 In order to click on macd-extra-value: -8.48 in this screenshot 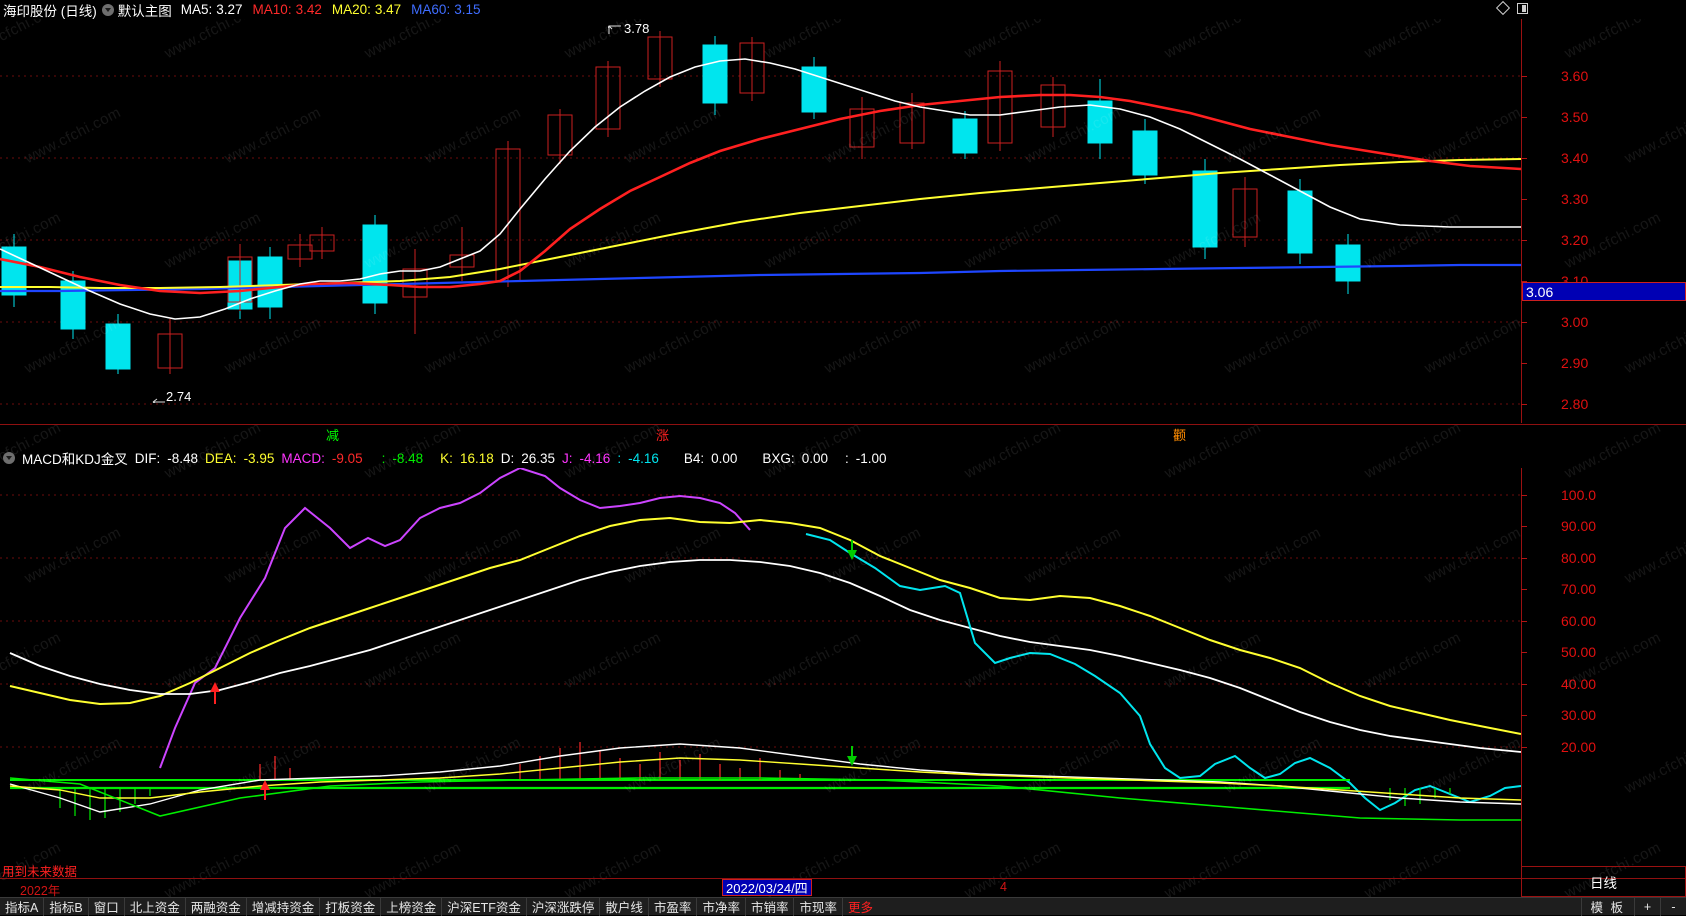, I will do `click(408, 458)`.